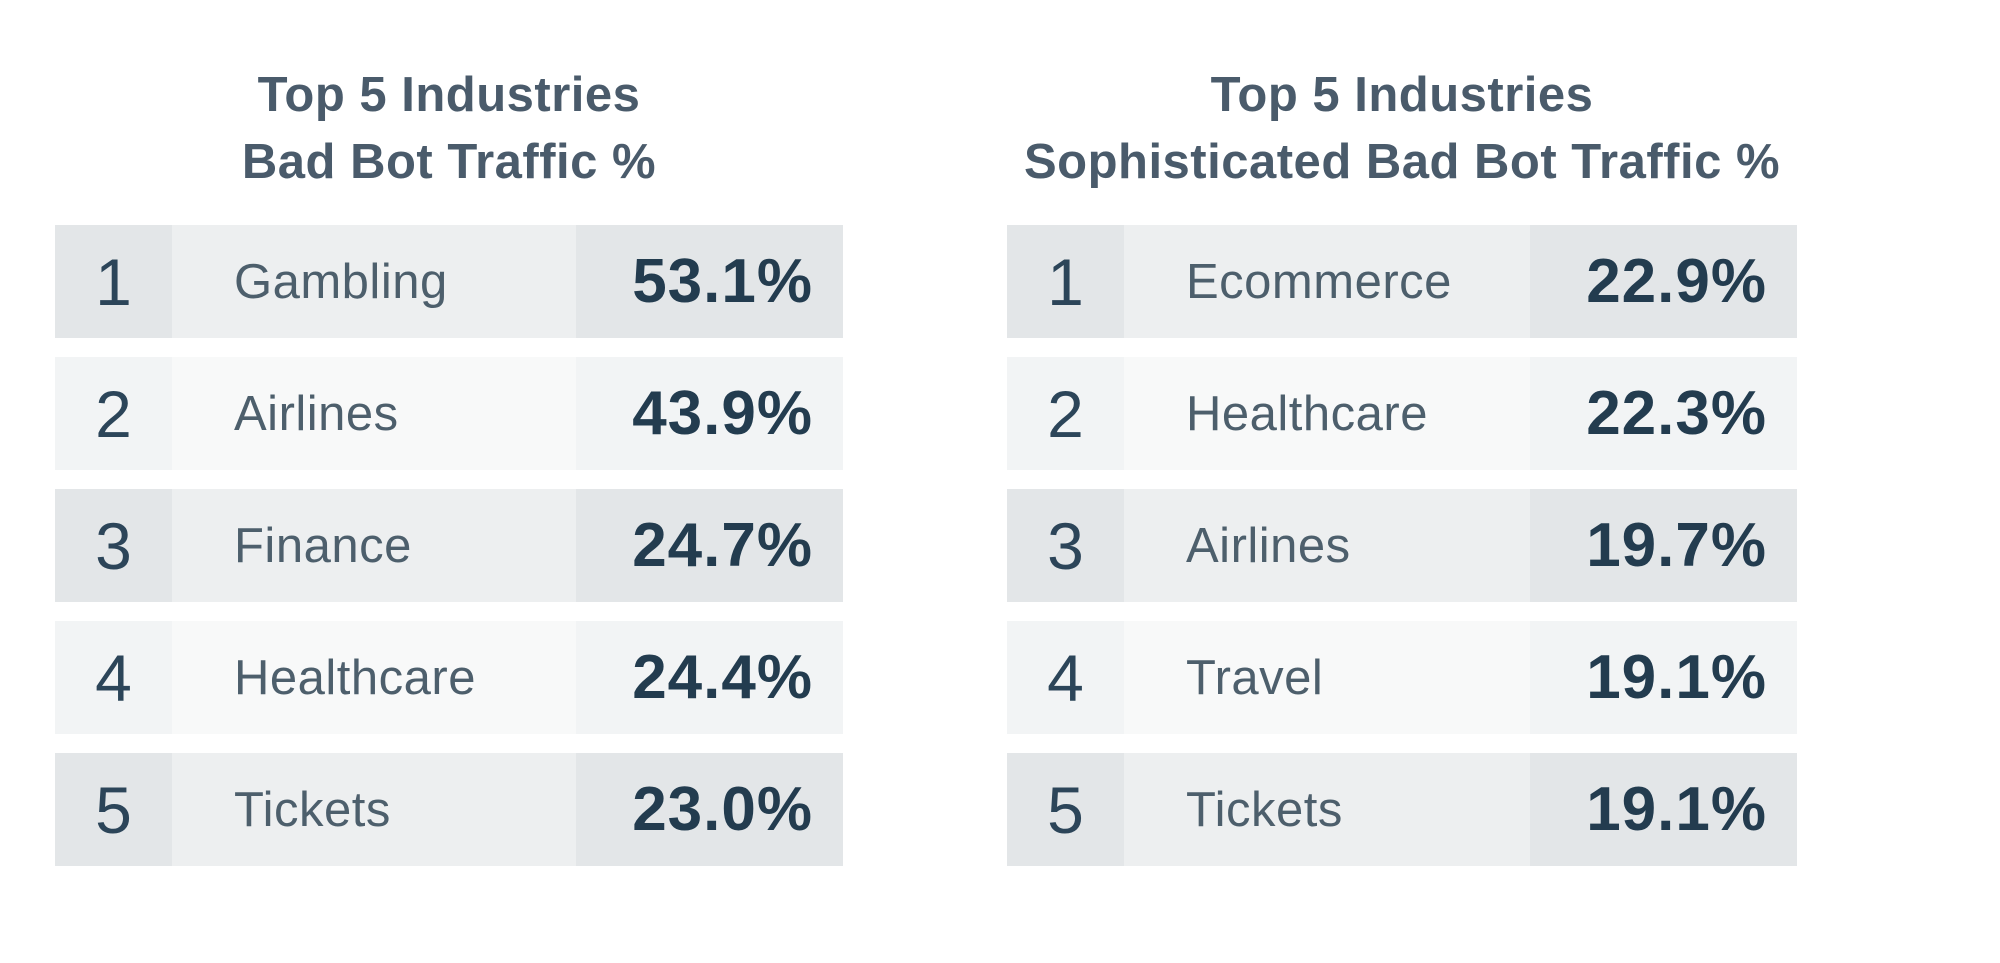  I want to click on industry-cell: Finance, so click(374, 545).